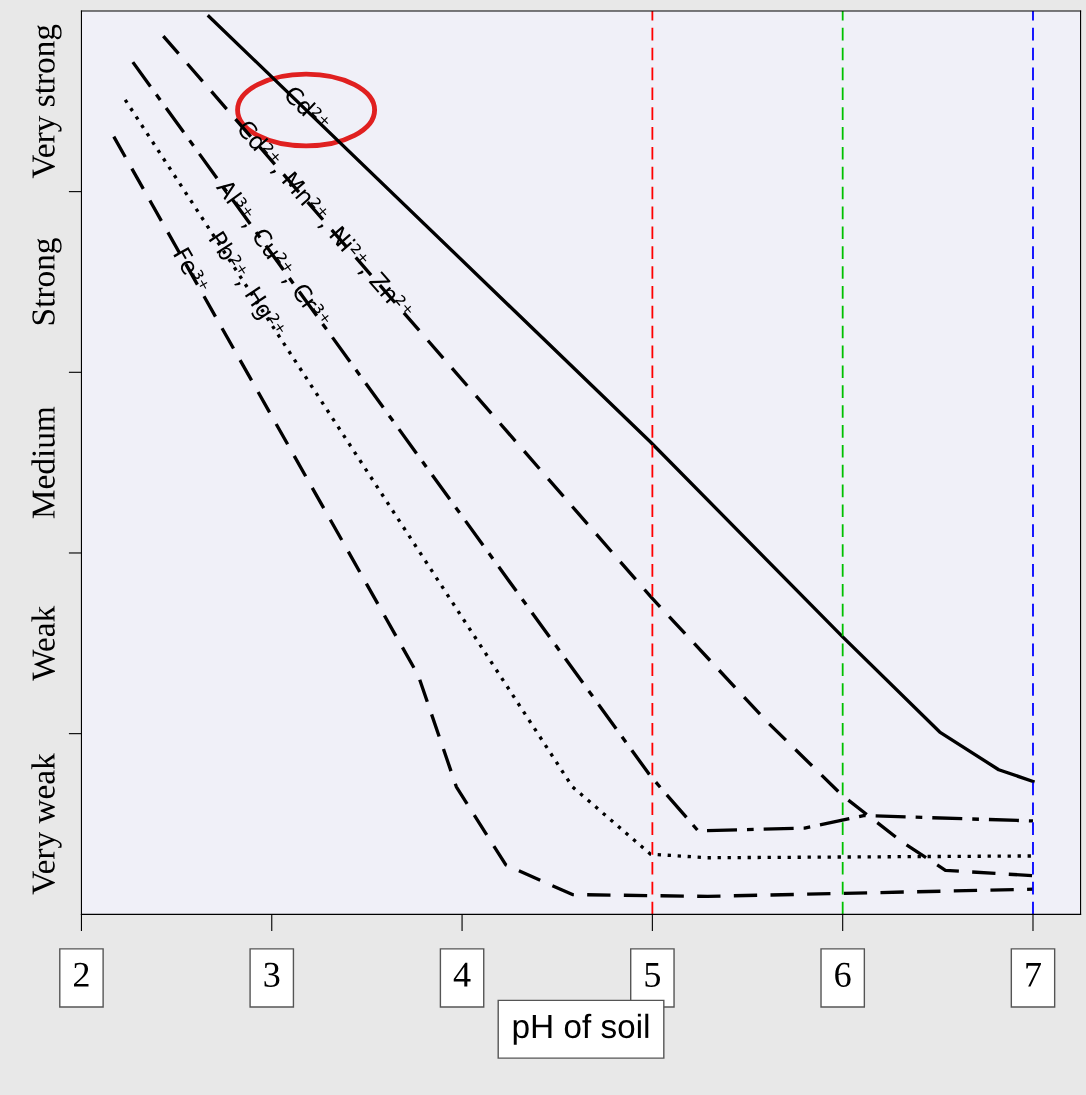 The image size is (1086, 1095). What do you see at coordinates (272, 974) in the screenshot?
I see `x-tick-label: 3` at bounding box center [272, 974].